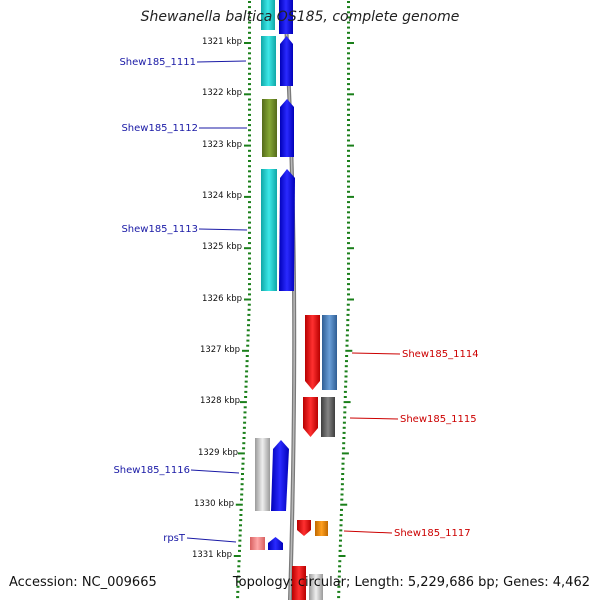 The width and height of the screenshot is (600, 600). I want to click on ruler-label-1328: 1328 kbp, so click(220, 401).